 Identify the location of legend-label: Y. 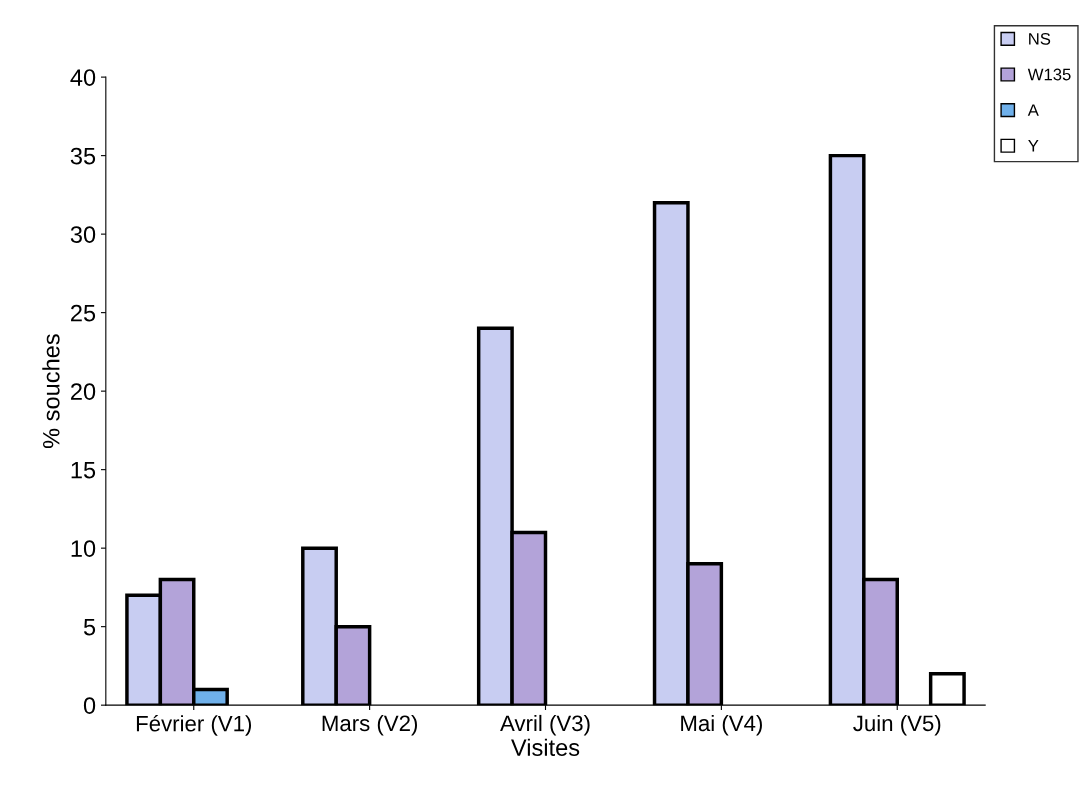
(1033, 146).